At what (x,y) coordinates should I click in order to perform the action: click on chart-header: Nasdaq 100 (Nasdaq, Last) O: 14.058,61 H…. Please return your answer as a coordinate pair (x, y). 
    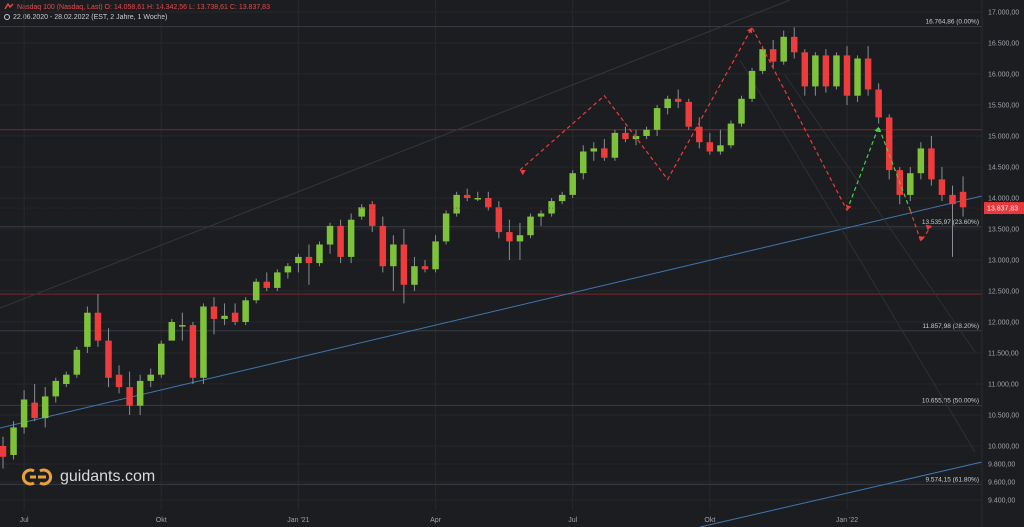
    Looking at the image, I should click on (137, 12).